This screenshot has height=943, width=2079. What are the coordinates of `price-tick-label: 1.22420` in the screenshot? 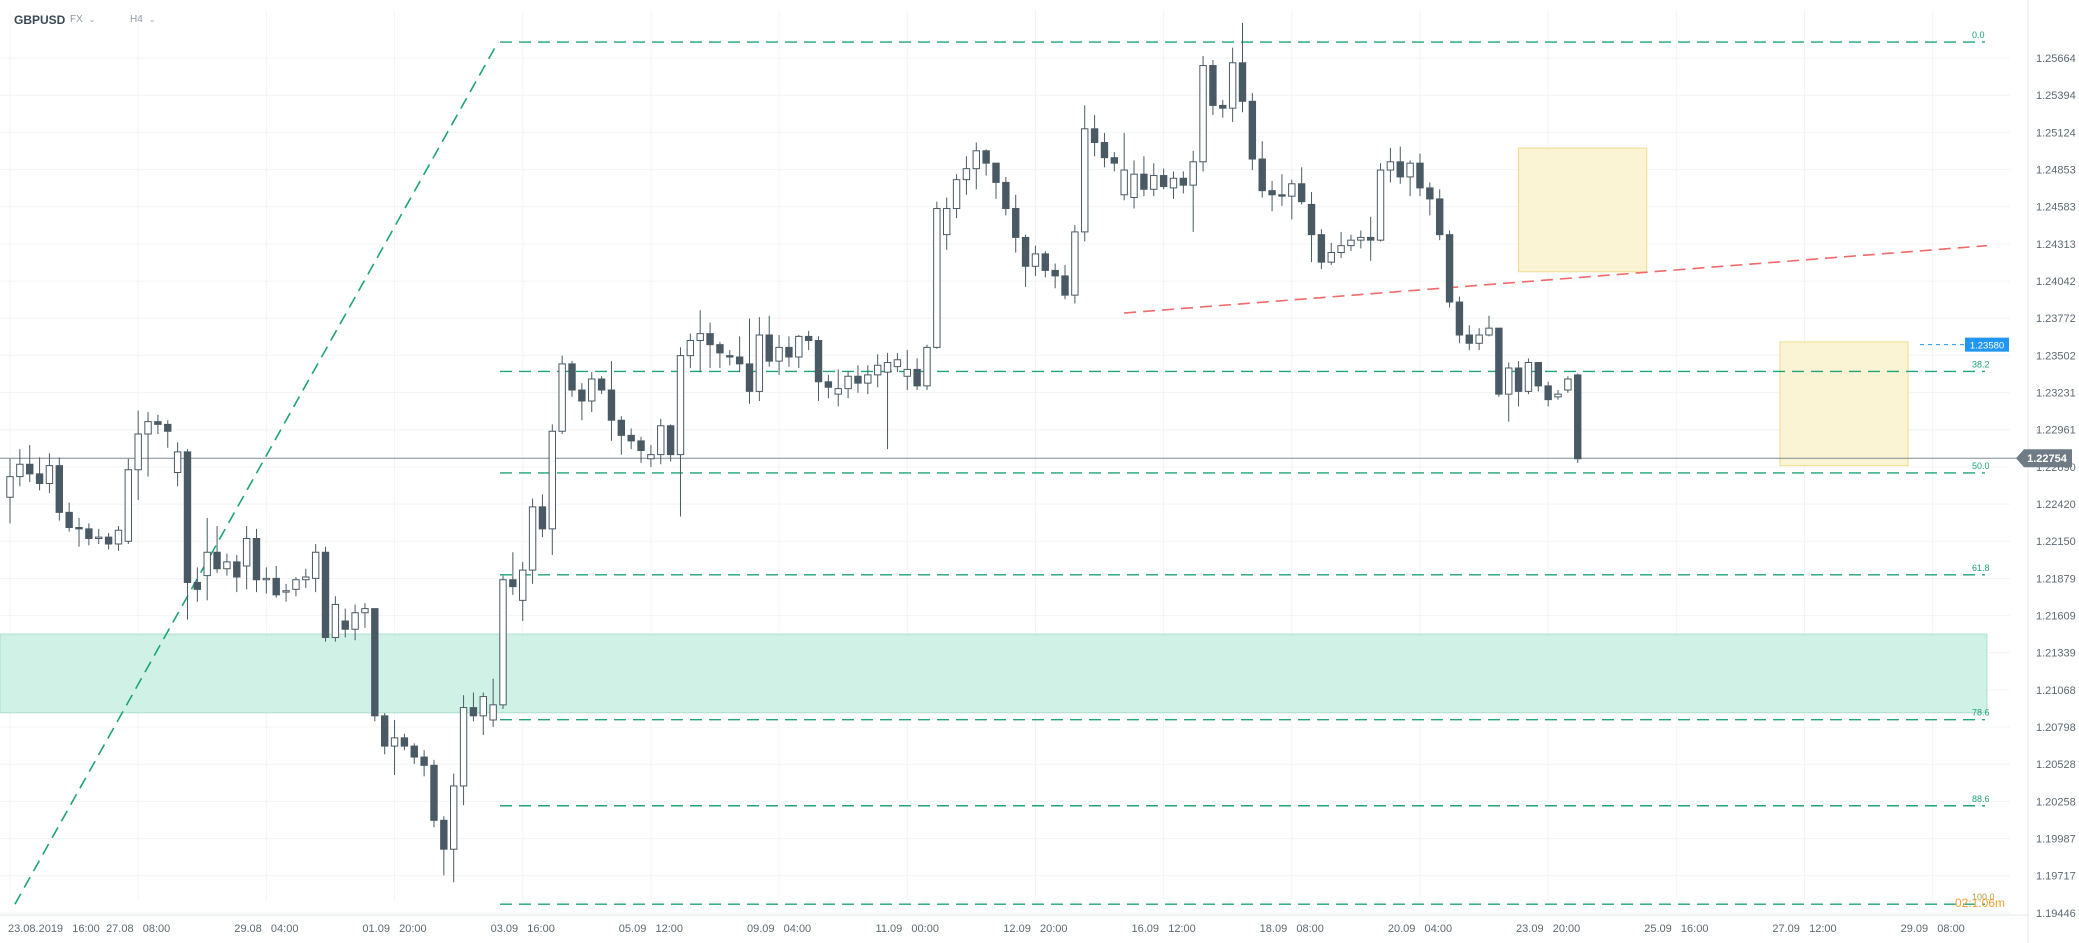 It's located at (2056, 505).